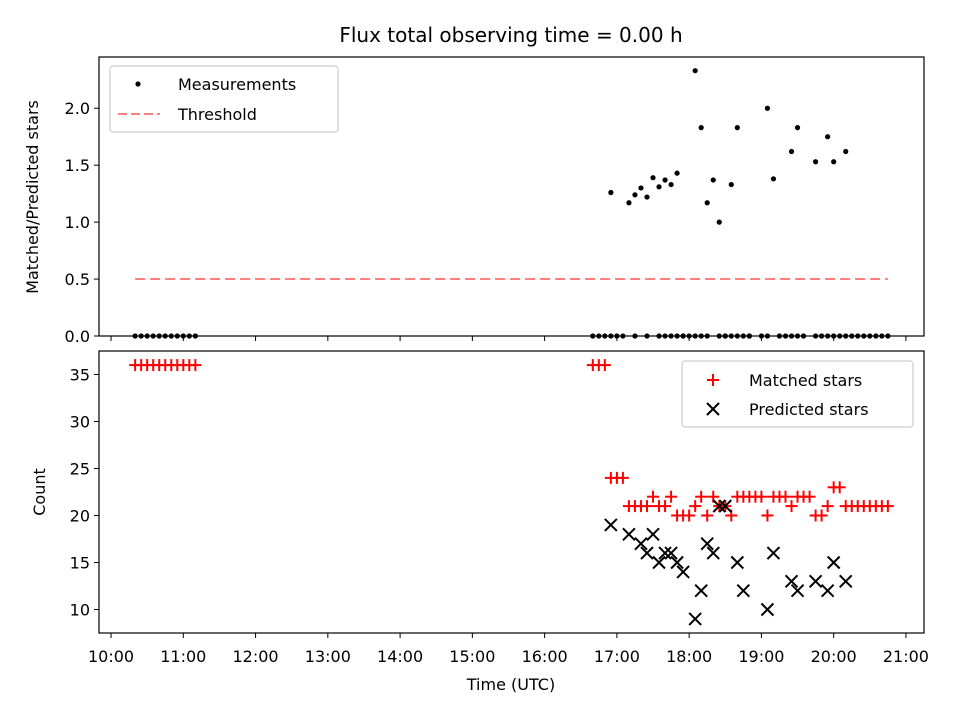 This screenshot has height=720, width=960. Describe the element at coordinates (510, 684) in the screenshot. I see `x-axis-label: Time (UTC)` at that location.